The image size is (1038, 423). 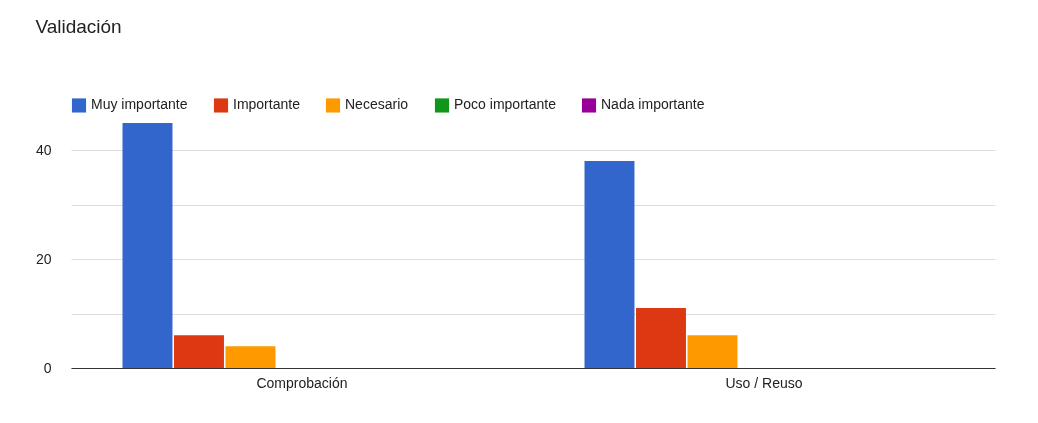 I want to click on x-tick-label: Uso / Reuso, so click(x=764, y=382).